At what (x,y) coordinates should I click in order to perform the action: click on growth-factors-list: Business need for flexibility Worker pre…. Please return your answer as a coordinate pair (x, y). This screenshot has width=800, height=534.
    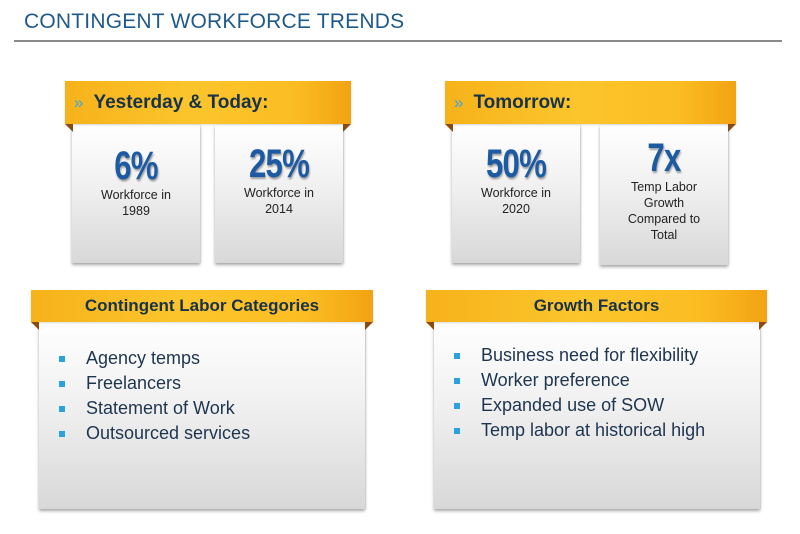
    Looking at the image, I should click on (579, 393).